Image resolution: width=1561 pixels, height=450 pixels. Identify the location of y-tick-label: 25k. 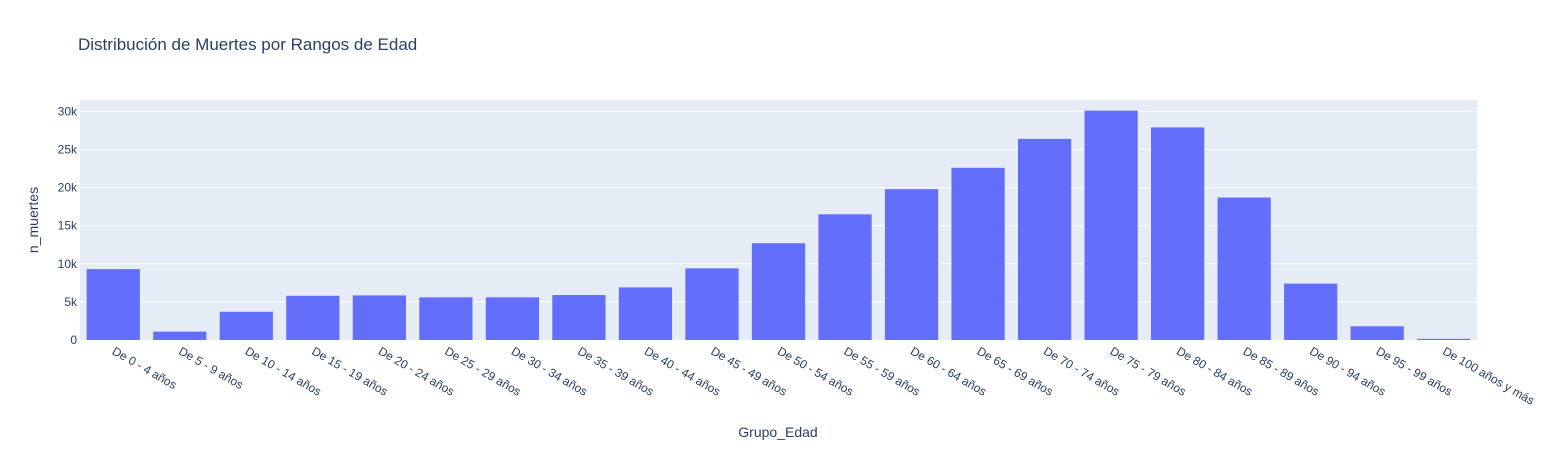
(68, 150).